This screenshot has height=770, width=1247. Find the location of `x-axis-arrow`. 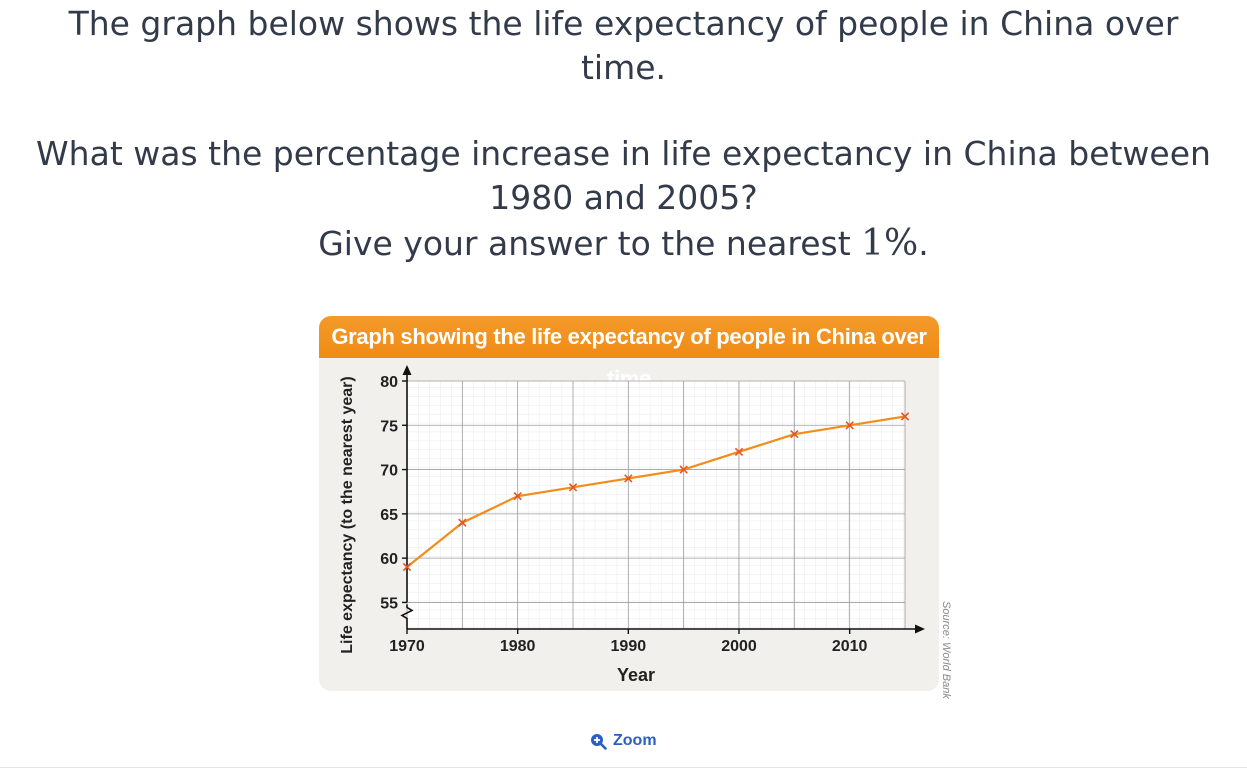

x-axis-arrow is located at coordinates (920, 629).